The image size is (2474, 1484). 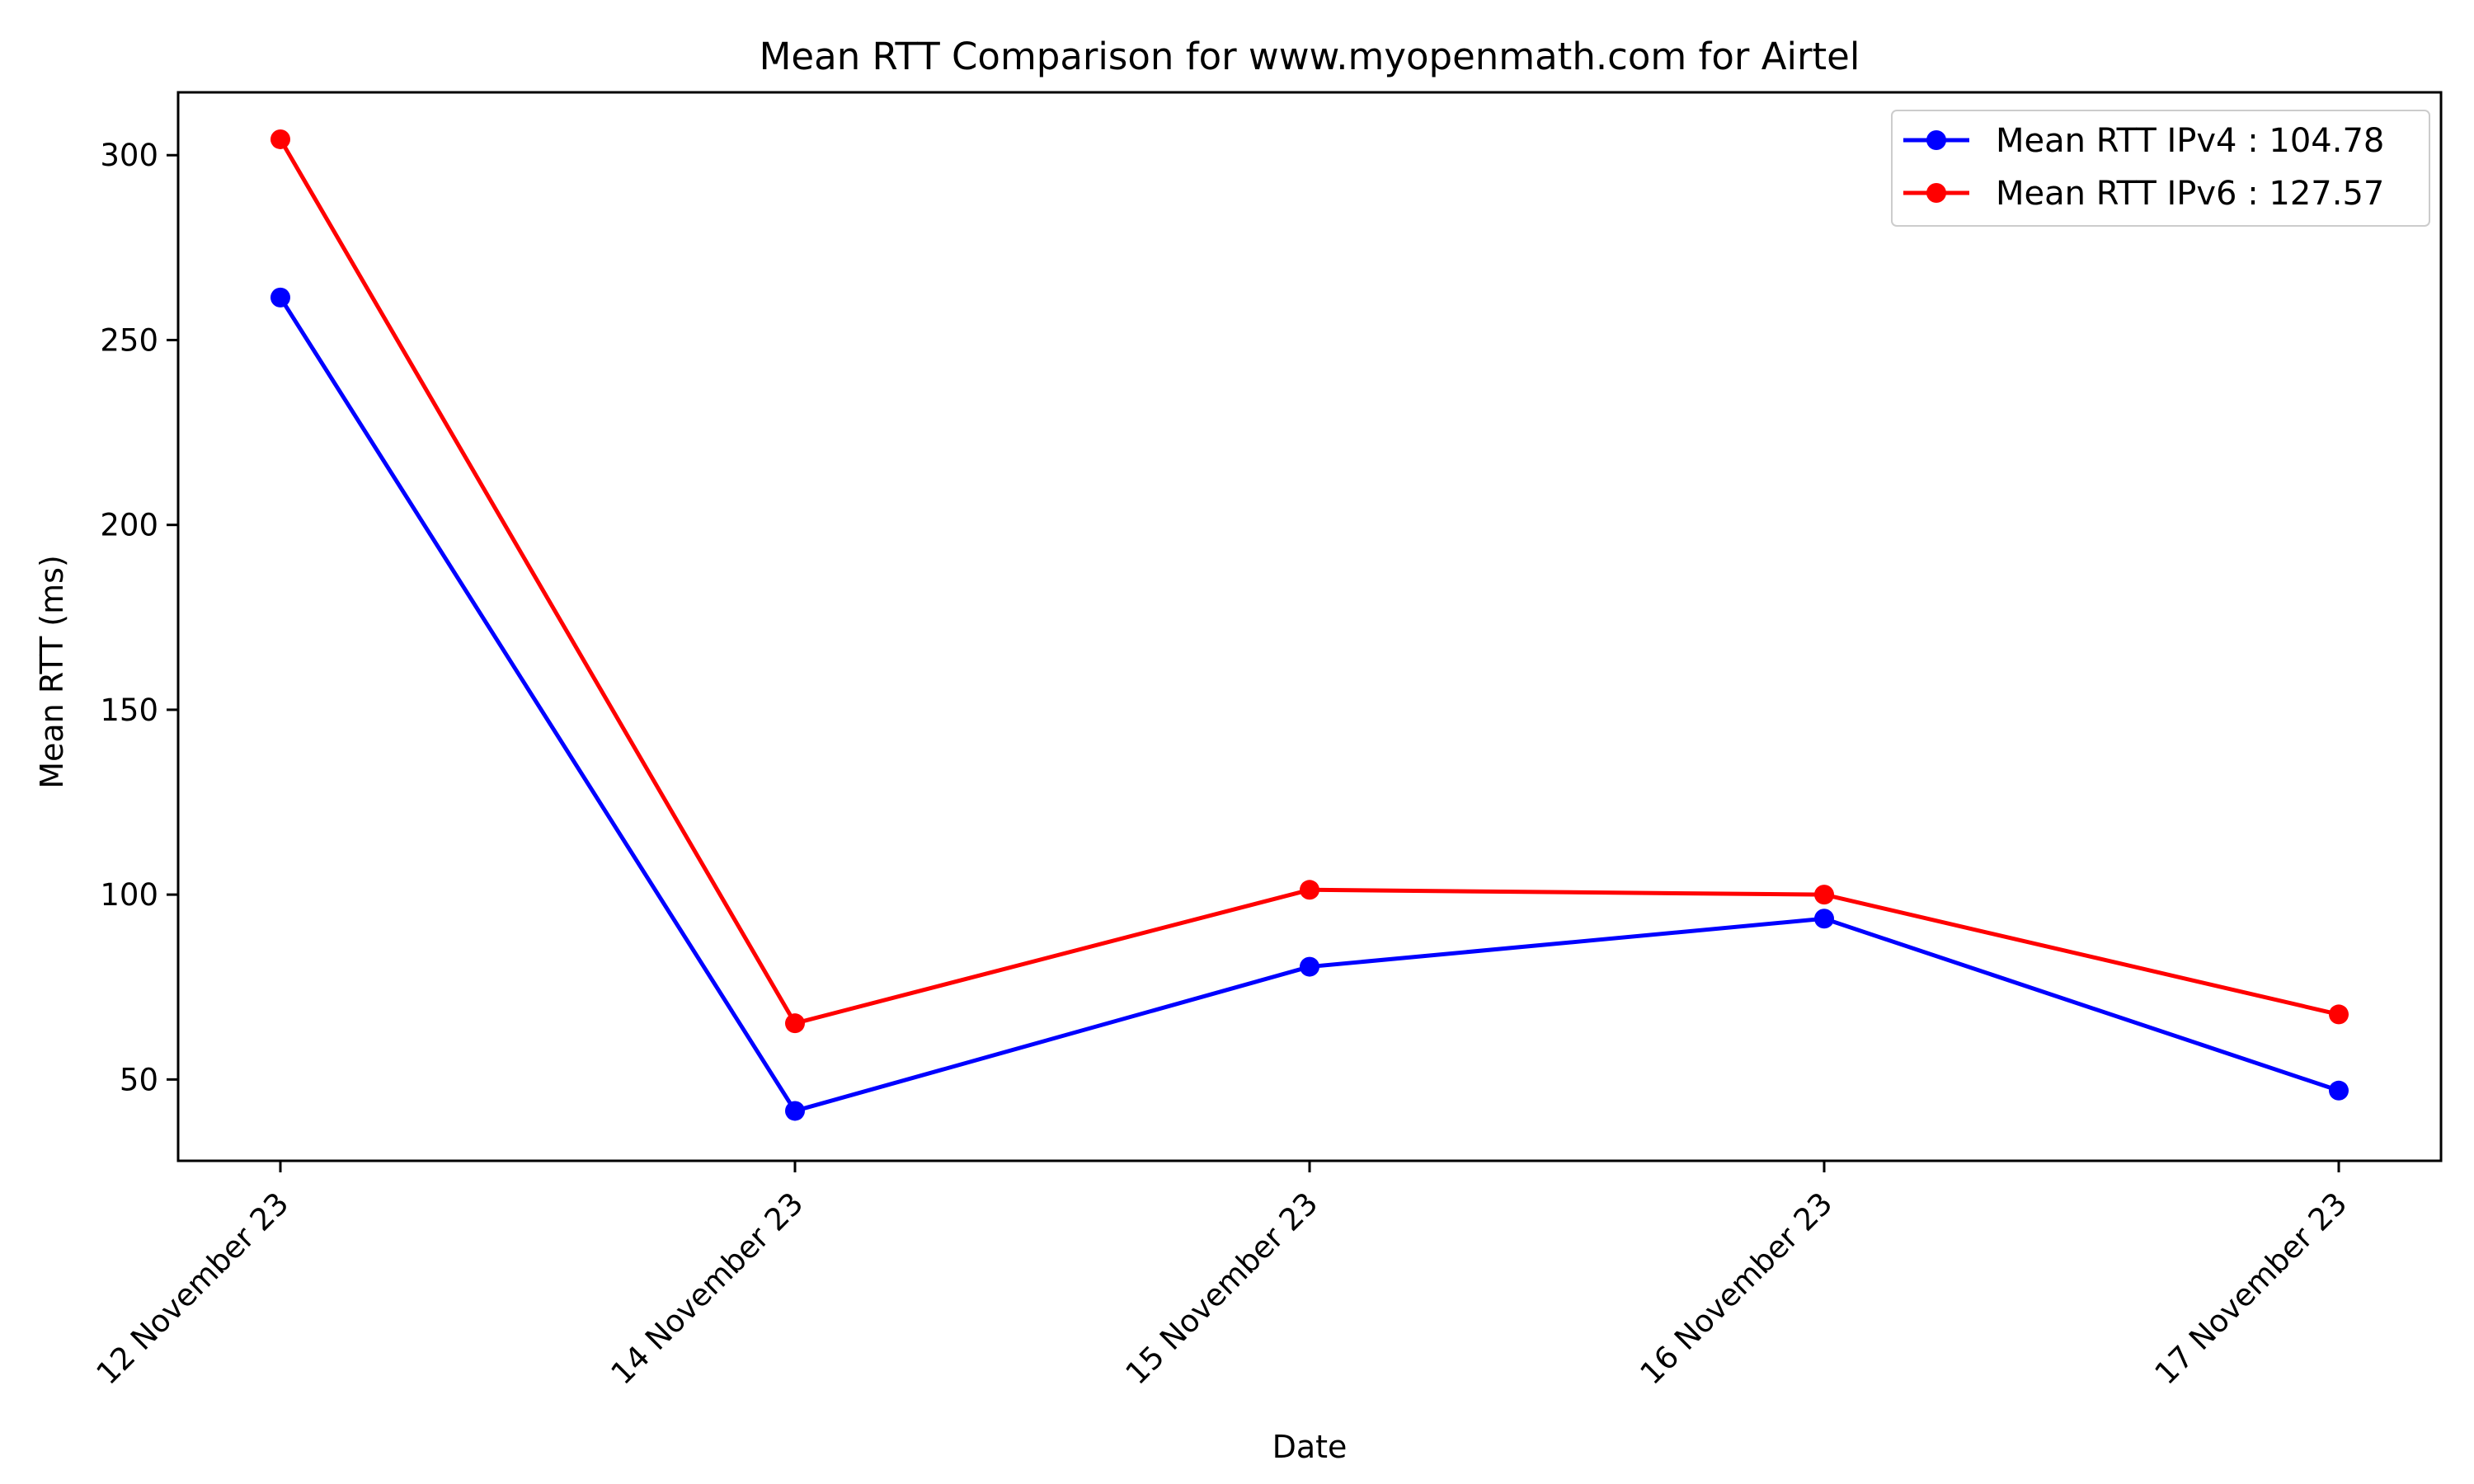 I want to click on x-tick-label: 16 November 23, so click(x=1737, y=1289).